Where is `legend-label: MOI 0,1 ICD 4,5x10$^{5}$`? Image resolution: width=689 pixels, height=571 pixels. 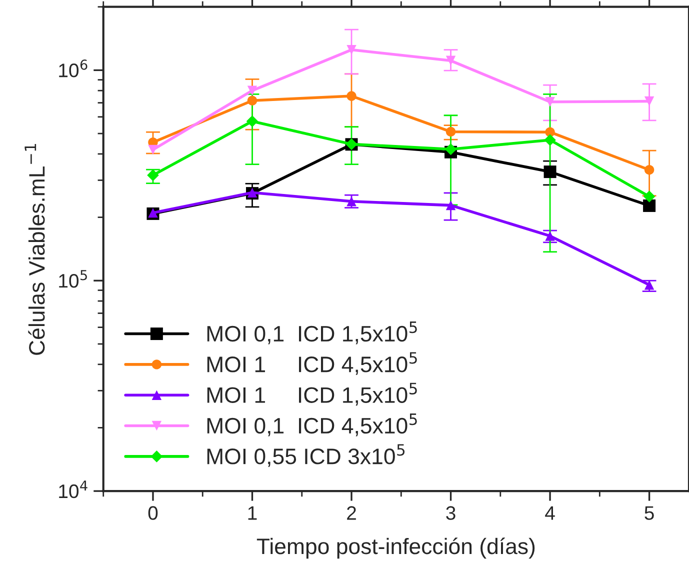
legend-label: MOI 0,1 ICD 4,5x10$^{5}$ is located at coordinates (312, 425).